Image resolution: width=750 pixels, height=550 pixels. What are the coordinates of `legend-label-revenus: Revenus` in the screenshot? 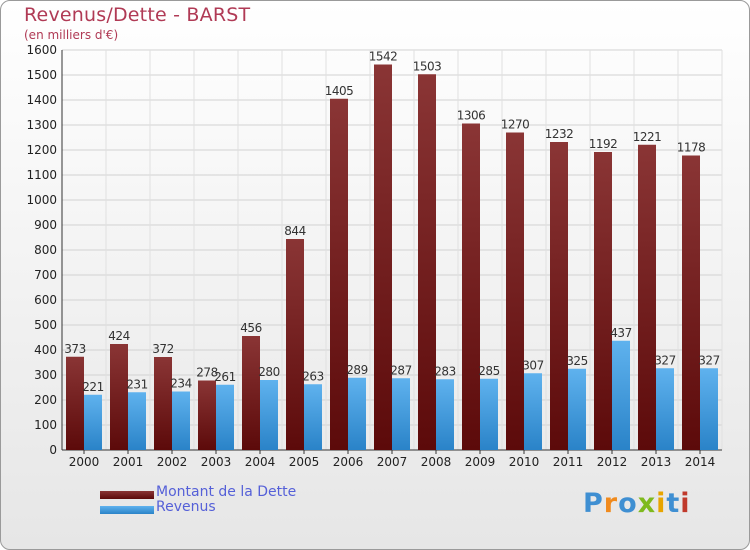 It's located at (186, 507).